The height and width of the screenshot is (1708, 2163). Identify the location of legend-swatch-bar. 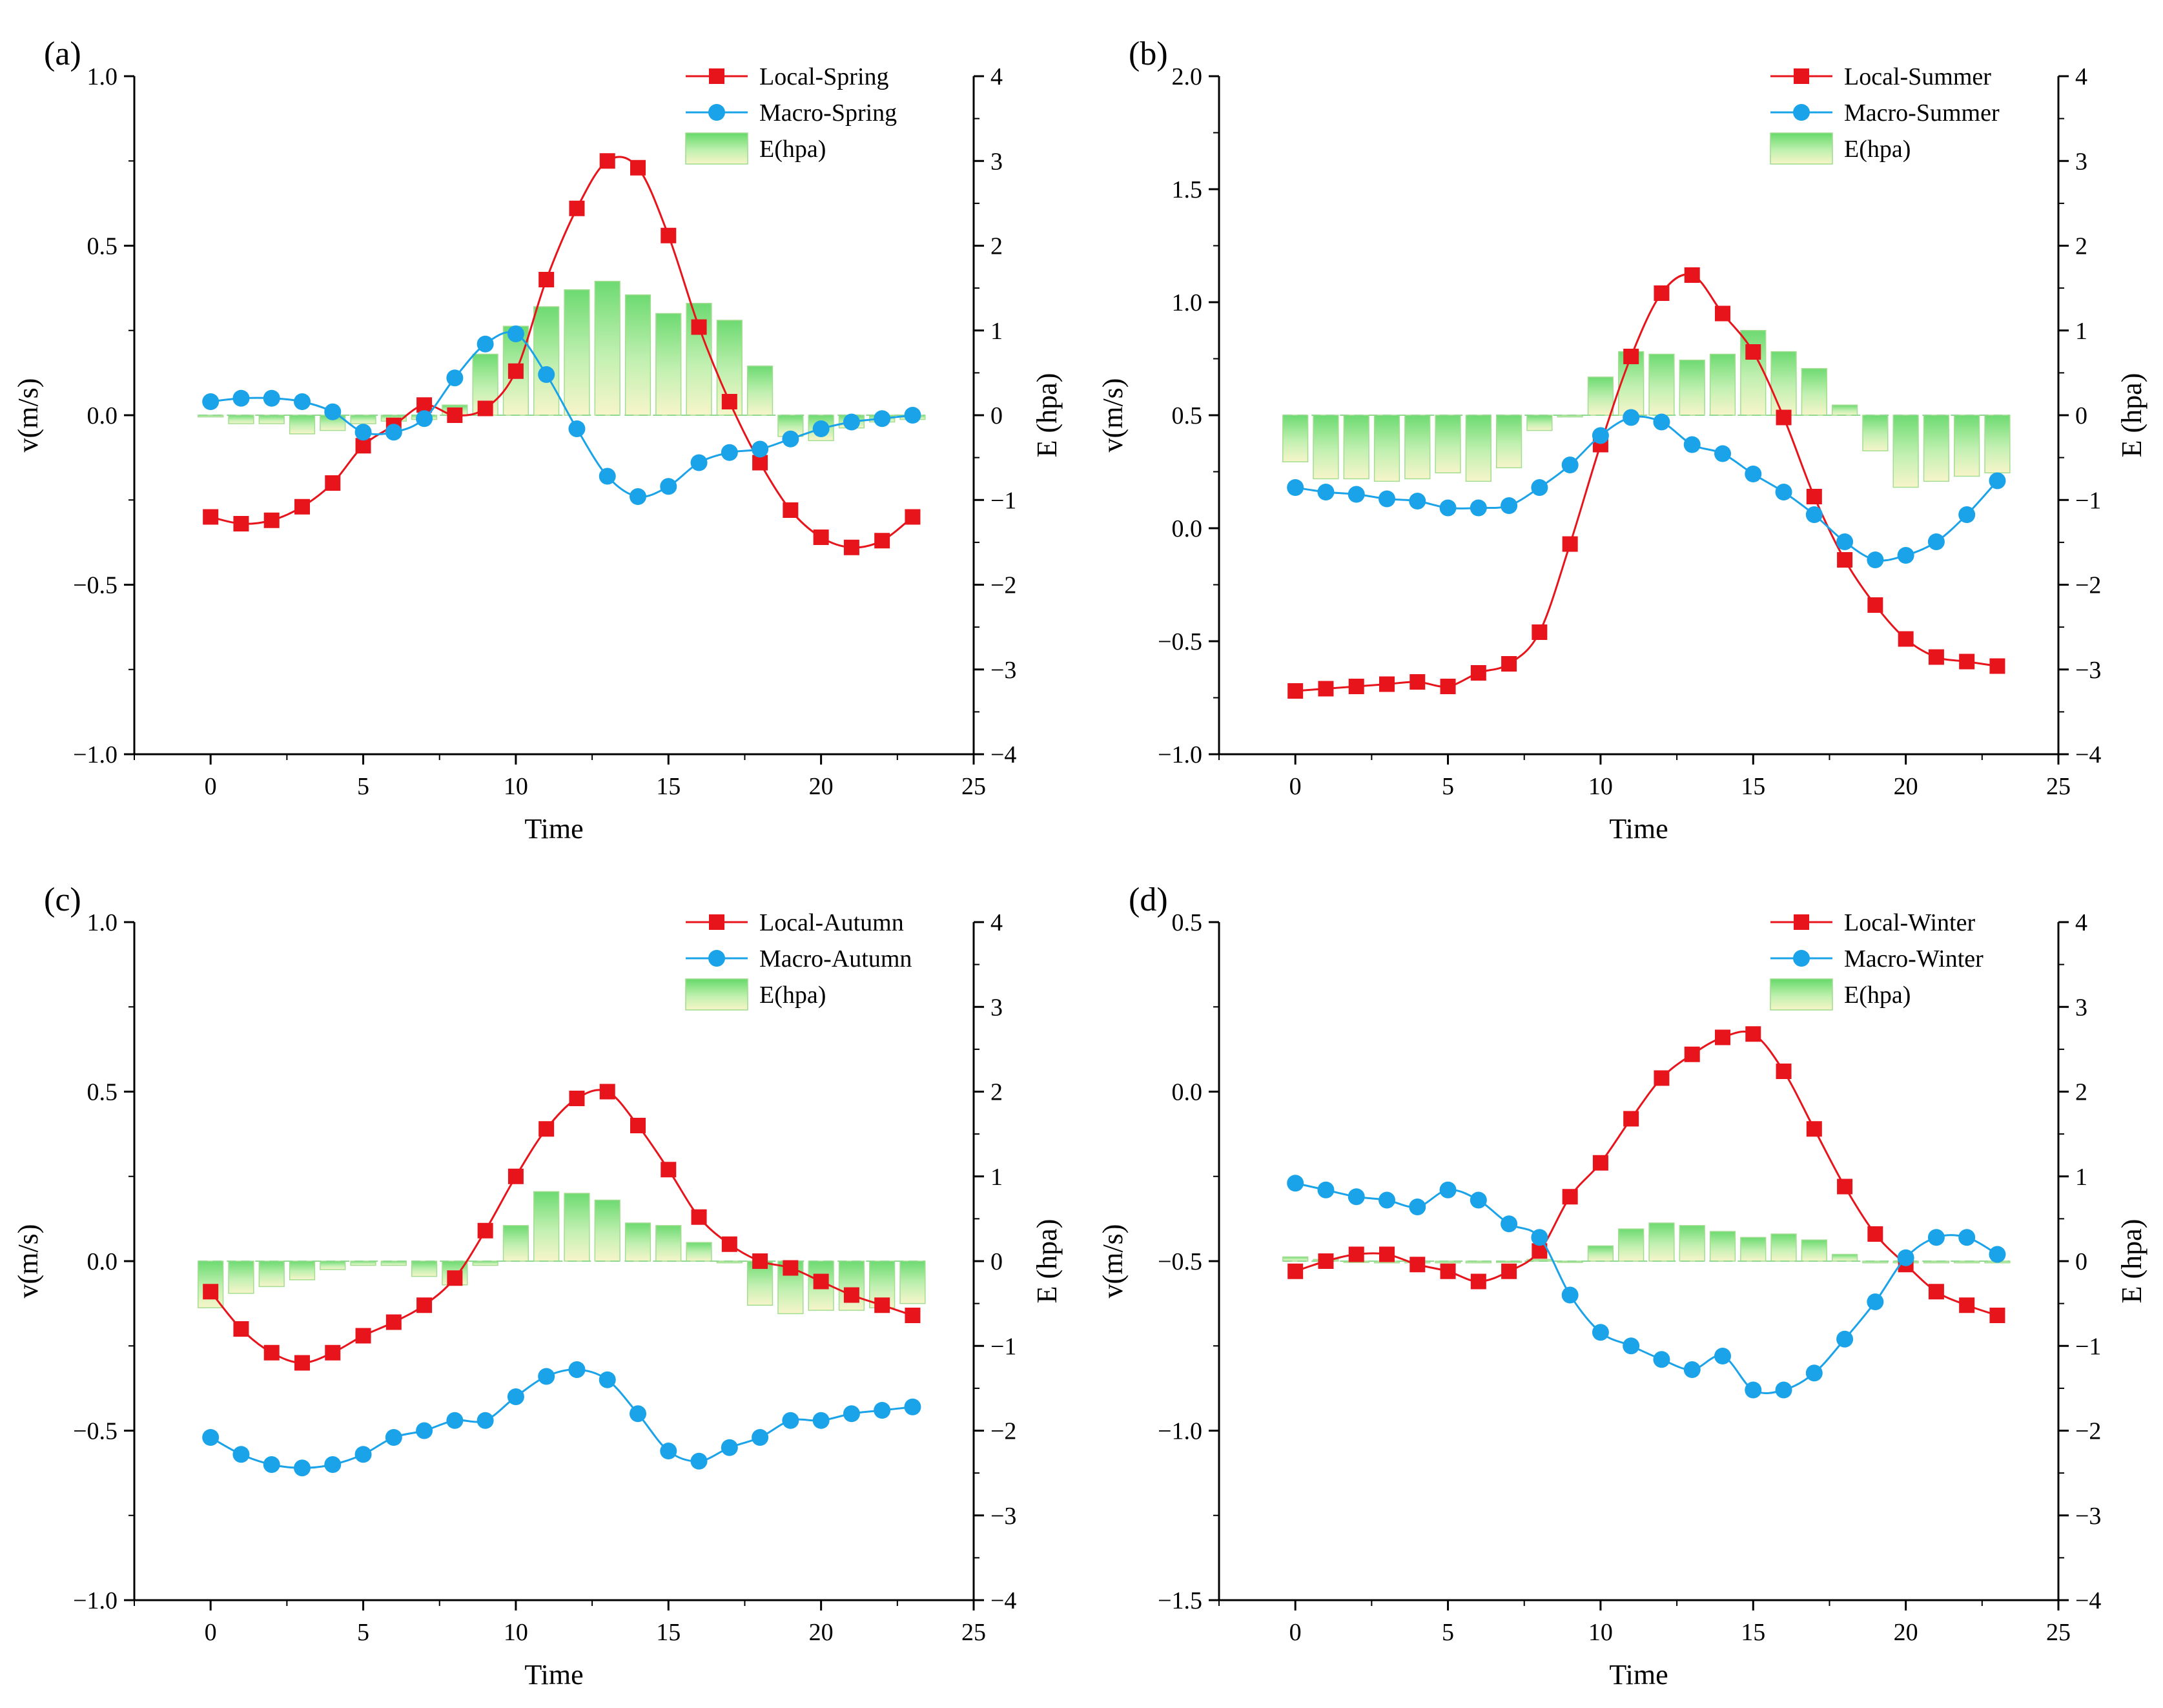
(1801, 994).